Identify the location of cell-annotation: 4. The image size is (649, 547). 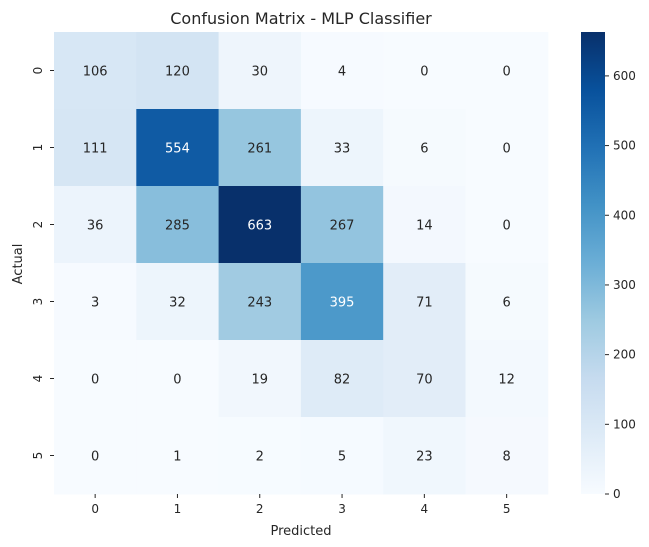
(342, 72).